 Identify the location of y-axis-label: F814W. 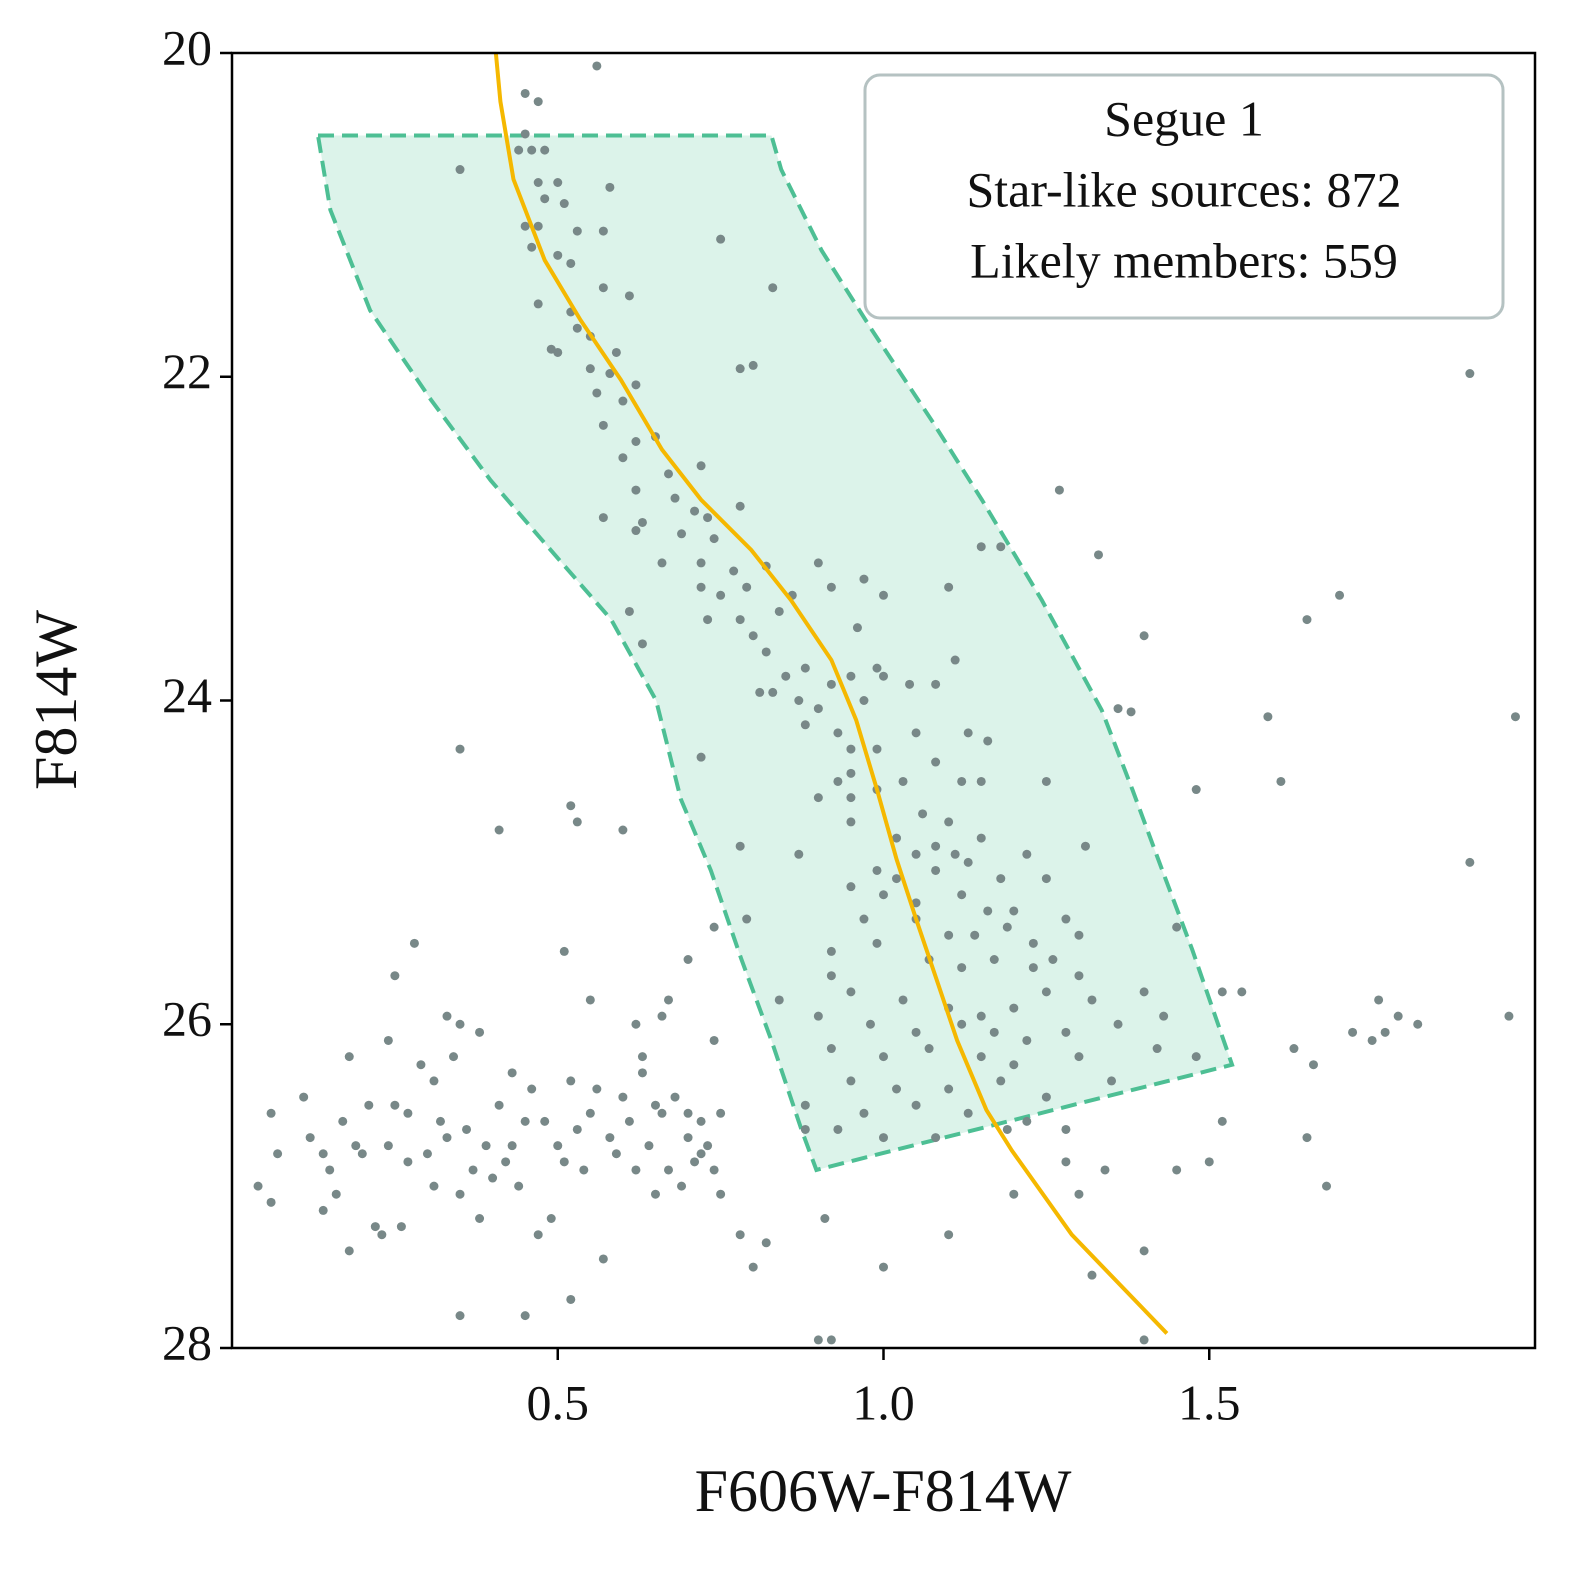
(56, 700).